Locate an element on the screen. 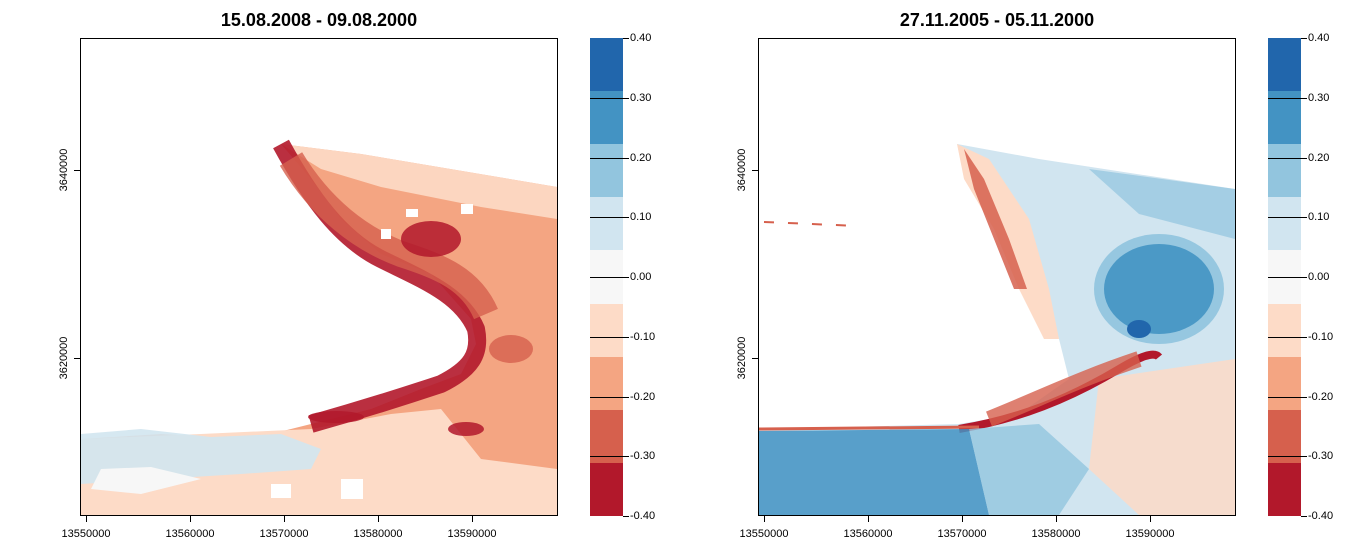  x-tick-label: 13590000 is located at coordinates (1150, 534).